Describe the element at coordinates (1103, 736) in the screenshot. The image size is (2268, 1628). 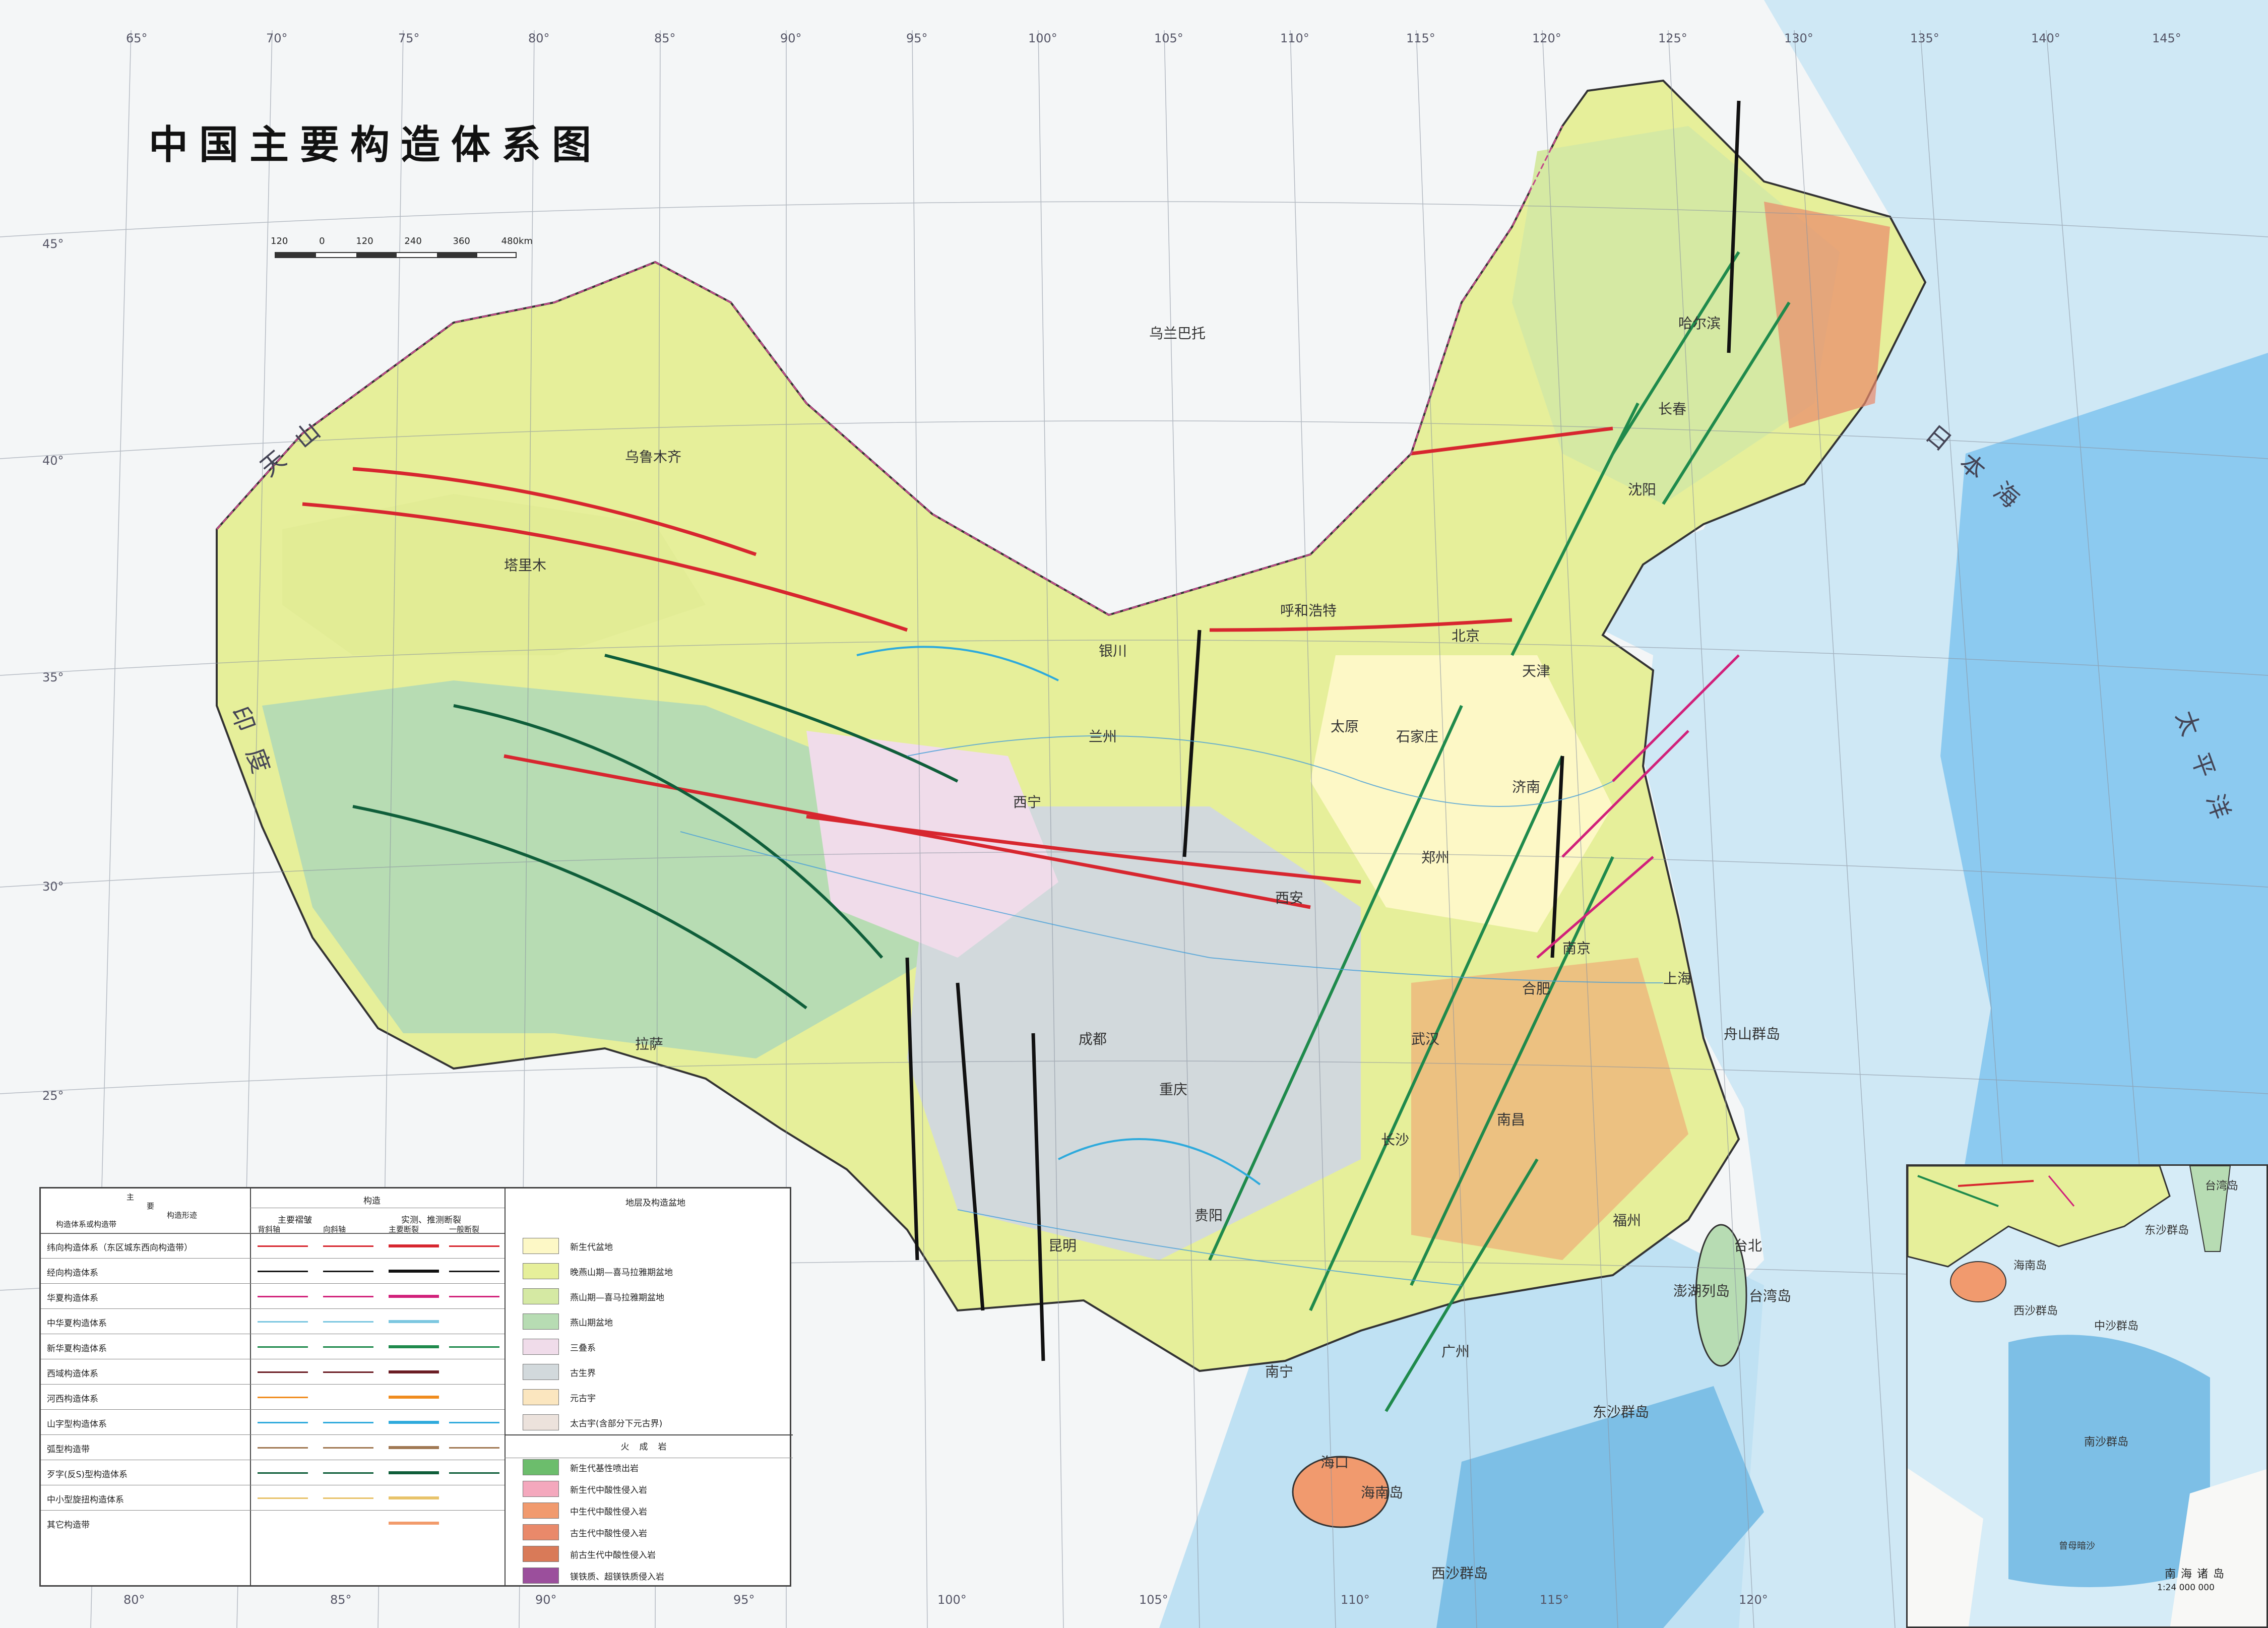
I see `city-label: 兰州` at that location.